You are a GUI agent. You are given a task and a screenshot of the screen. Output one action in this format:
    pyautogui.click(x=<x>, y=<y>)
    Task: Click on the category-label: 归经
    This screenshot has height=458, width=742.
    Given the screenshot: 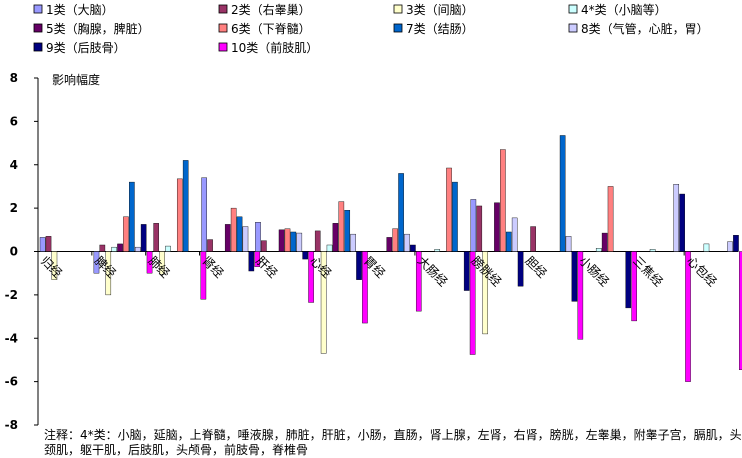 What is the action you would take?
    pyautogui.click(x=51, y=267)
    